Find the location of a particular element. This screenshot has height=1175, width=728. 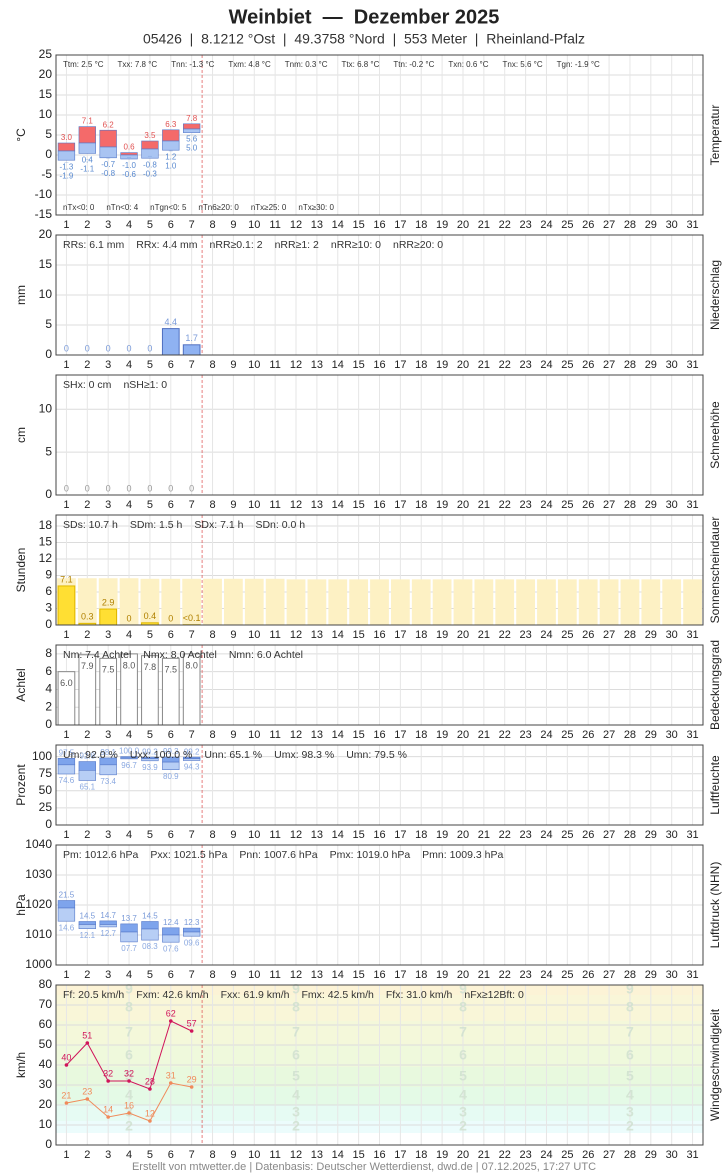

max-label: 99.2 is located at coordinates (150, 751).